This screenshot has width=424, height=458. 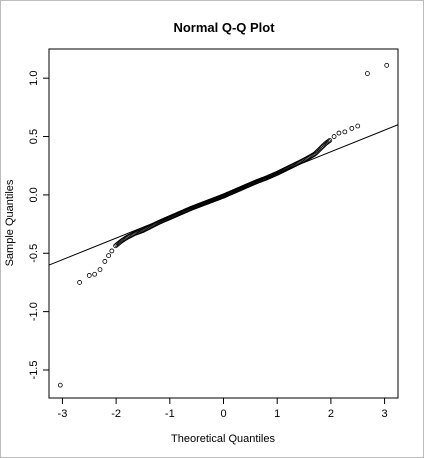 What do you see at coordinates (34, 253) in the screenshot?
I see `y-tick-label: -0.5` at bounding box center [34, 253].